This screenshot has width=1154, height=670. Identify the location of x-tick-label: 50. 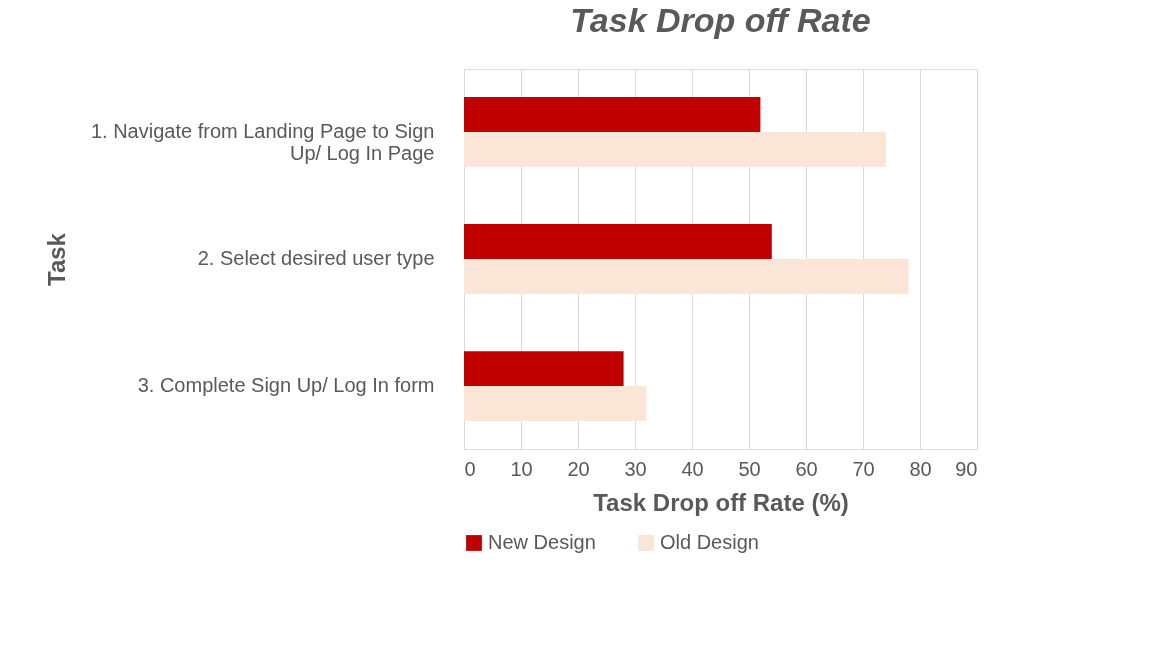
(749, 468).